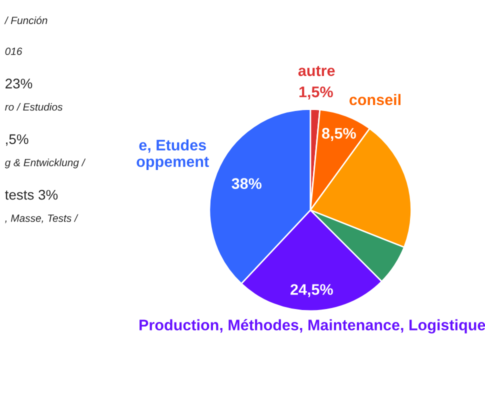 This screenshot has height=412, width=485. What do you see at coordinates (312, 326) in the screenshot?
I see `slice-label: Production, Méthodes, Maintenance, Logistique` at bounding box center [312, 326].